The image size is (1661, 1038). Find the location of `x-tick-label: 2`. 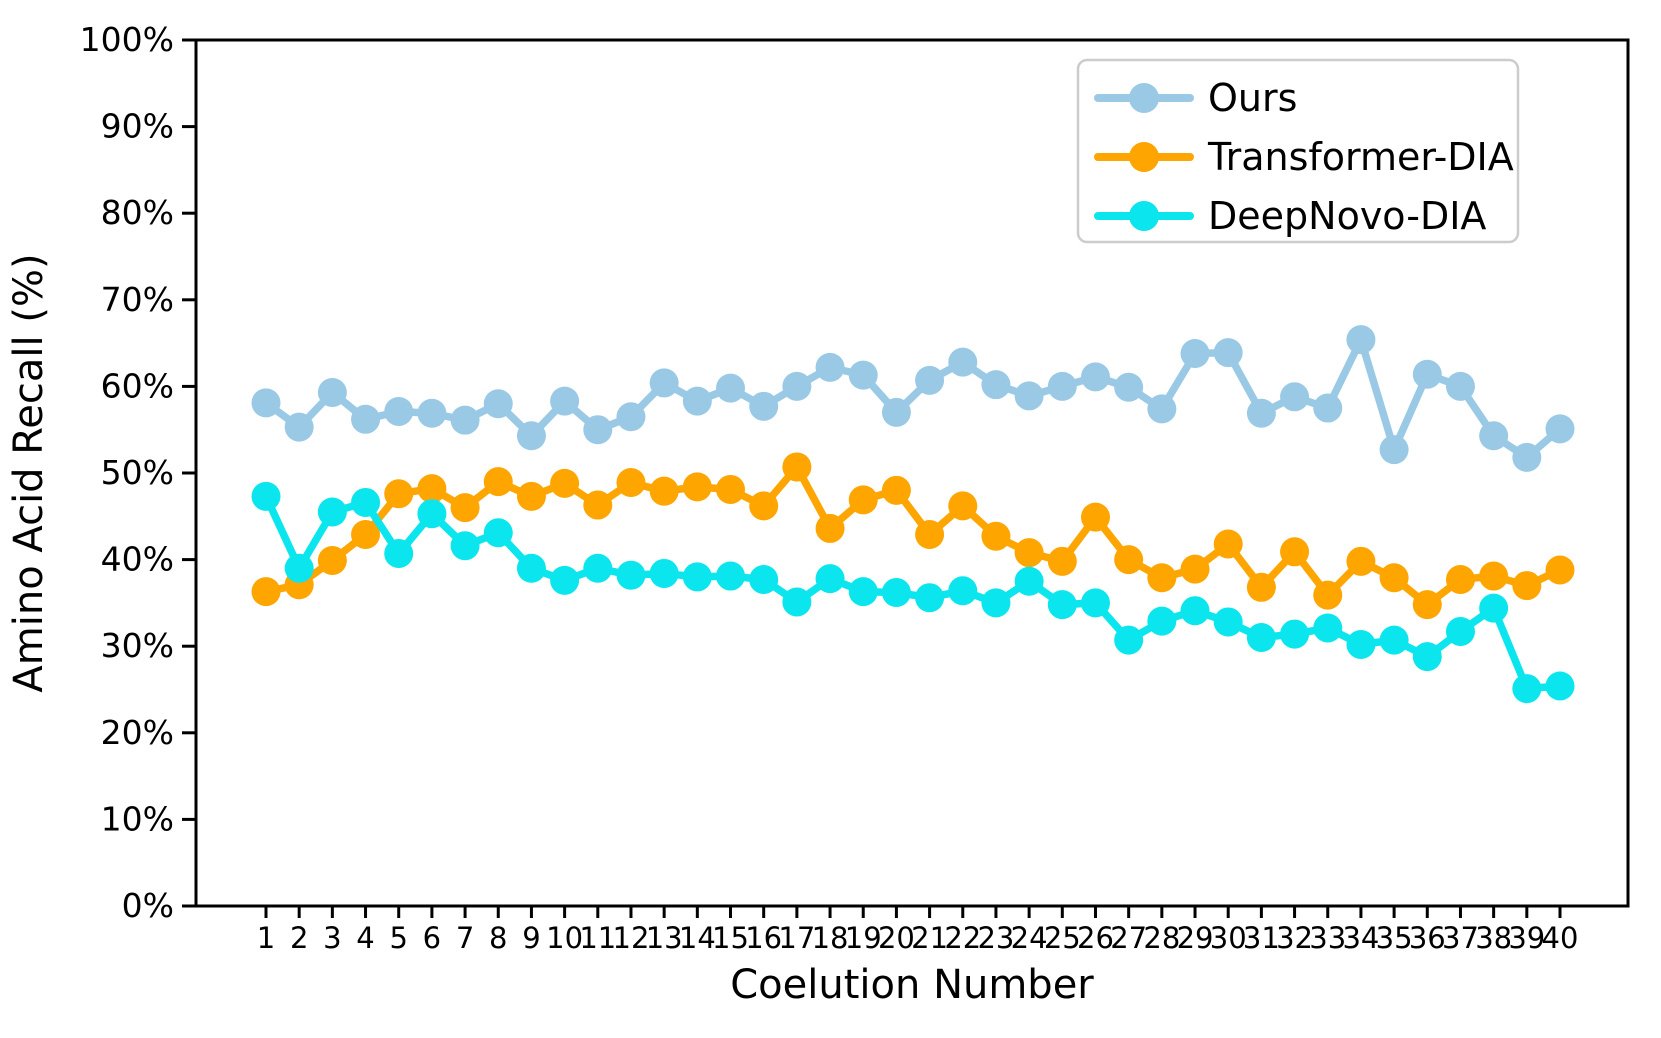

x-tick-label: 2 is located at coordinates (299, 938).